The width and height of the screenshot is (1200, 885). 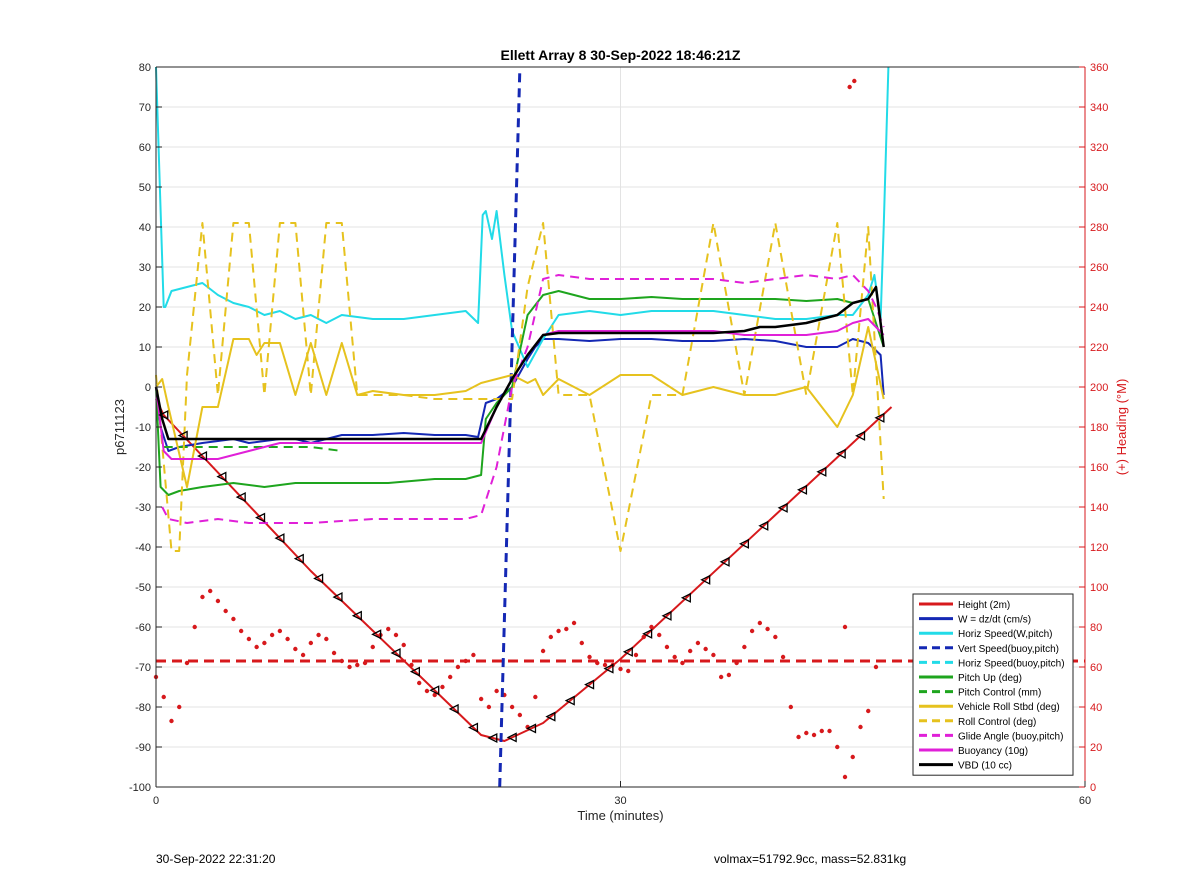 I want to click on y-tick-label: -30, so click(x=143, y=508).